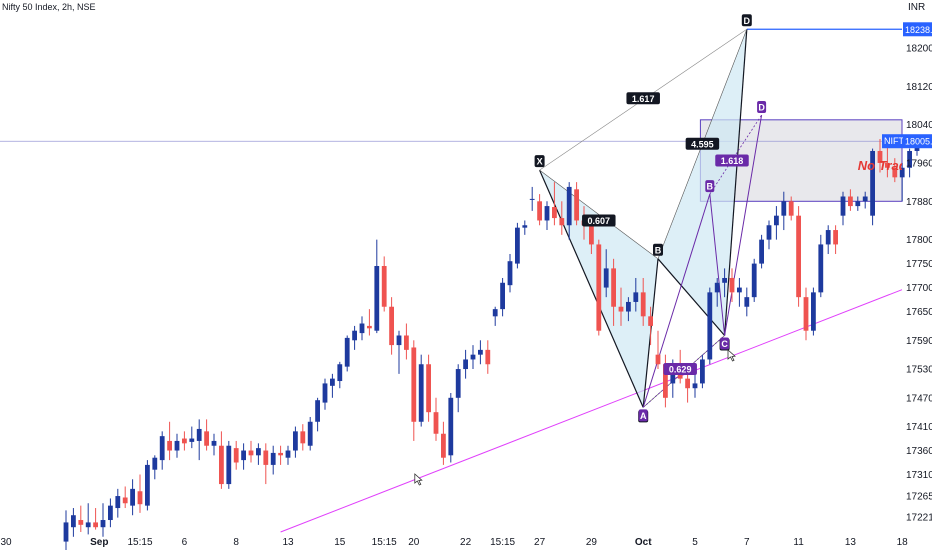  What do you see at coordinates (680, 369) in the screenshot?
I see `purple-ratio-0-629: 0.629` at bounding box center [680, 369].